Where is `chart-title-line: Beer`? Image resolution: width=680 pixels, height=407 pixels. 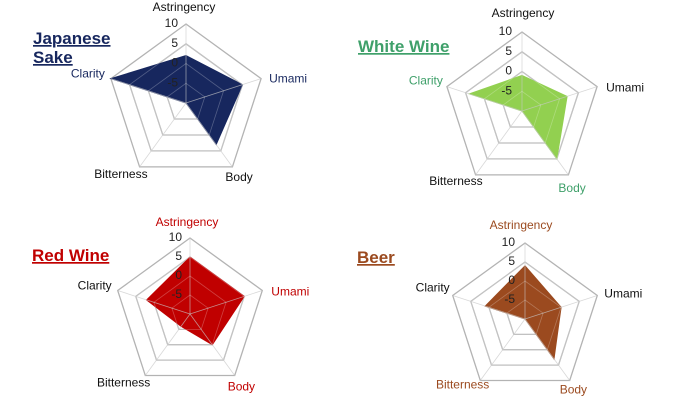
chart-title-line: Beer is located at coordinates (376, 257).